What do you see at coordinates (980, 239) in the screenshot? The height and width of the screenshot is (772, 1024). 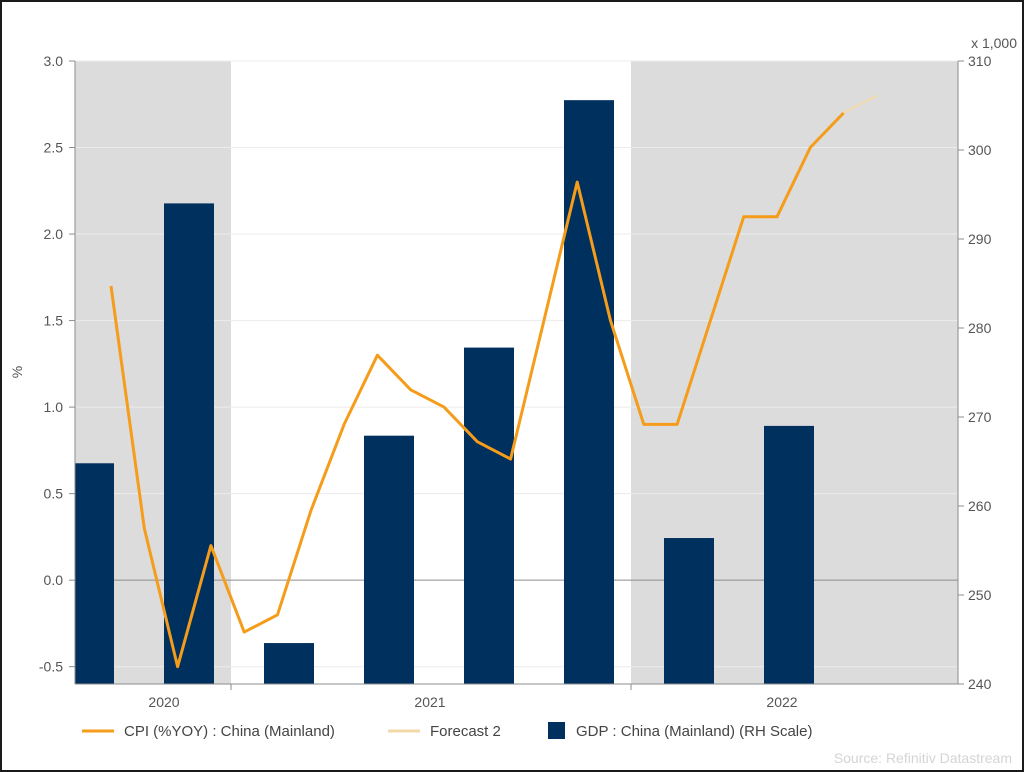 I see `right-tick-label: 290` at bounding box center [980, 239].